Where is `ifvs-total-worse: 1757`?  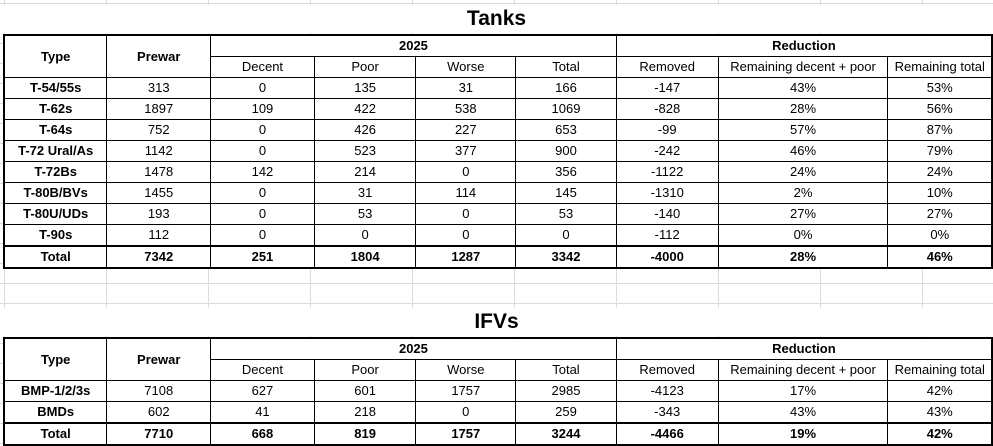 ifvs-total-worse: 1757 is located at coordinates (466, 434).